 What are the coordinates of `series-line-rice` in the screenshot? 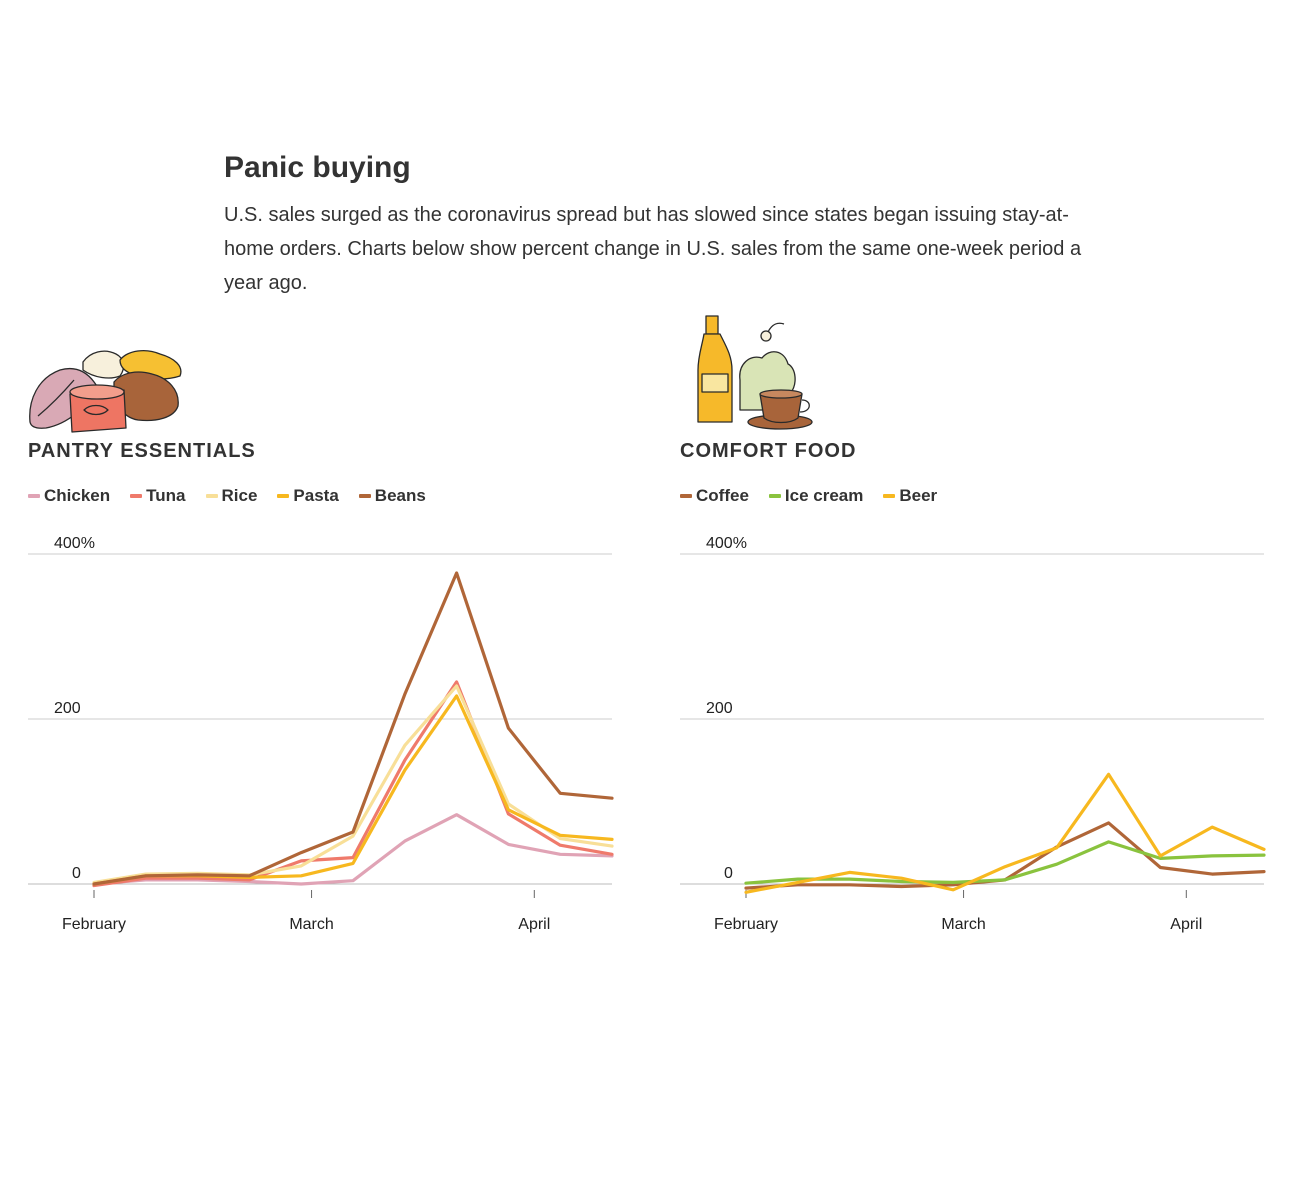 It's located at (353, 784).